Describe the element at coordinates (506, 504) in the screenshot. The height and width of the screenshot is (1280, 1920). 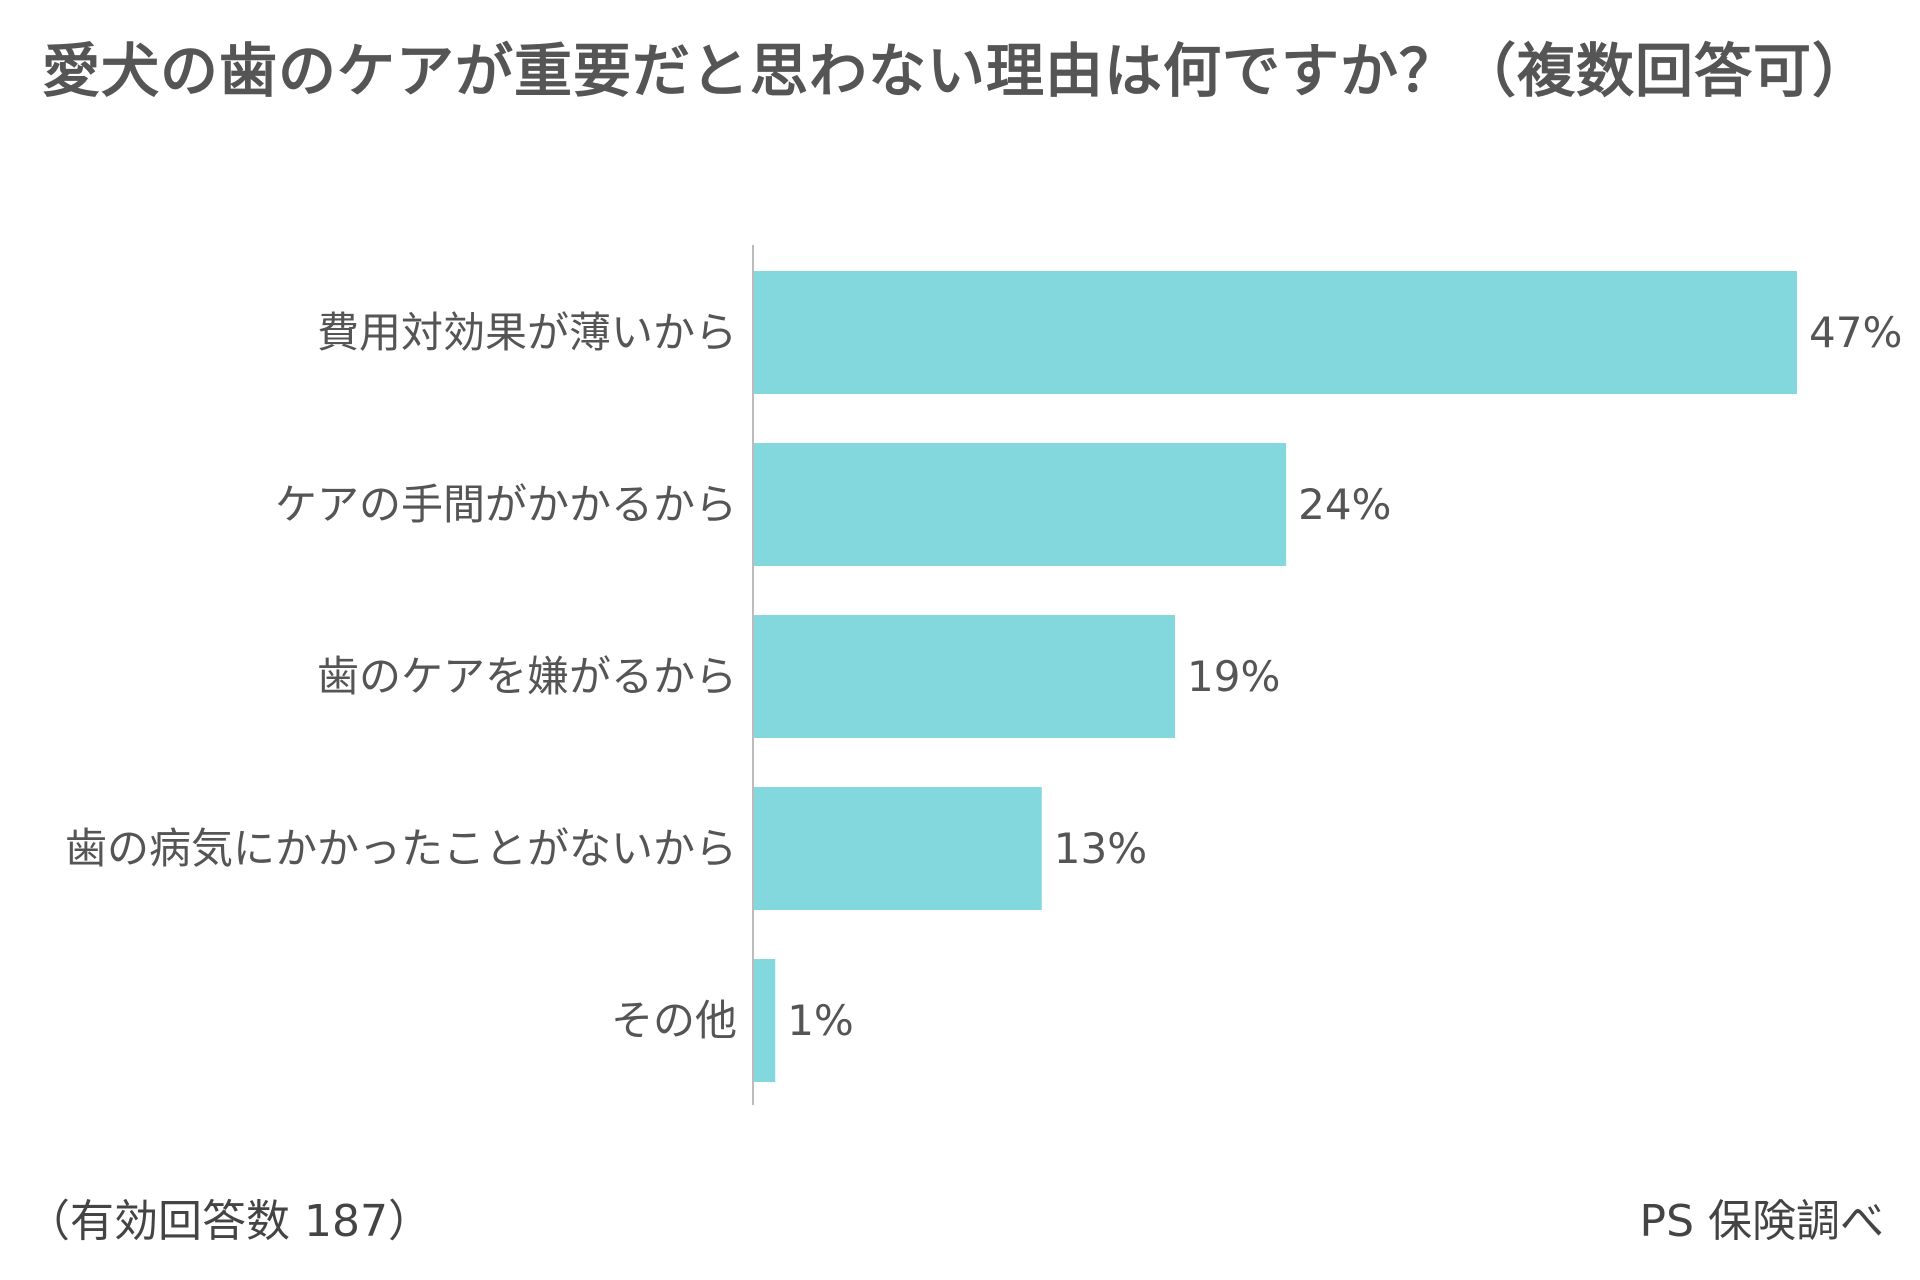
I see `category-label-2: ケアの手間がかかるから` at that location.